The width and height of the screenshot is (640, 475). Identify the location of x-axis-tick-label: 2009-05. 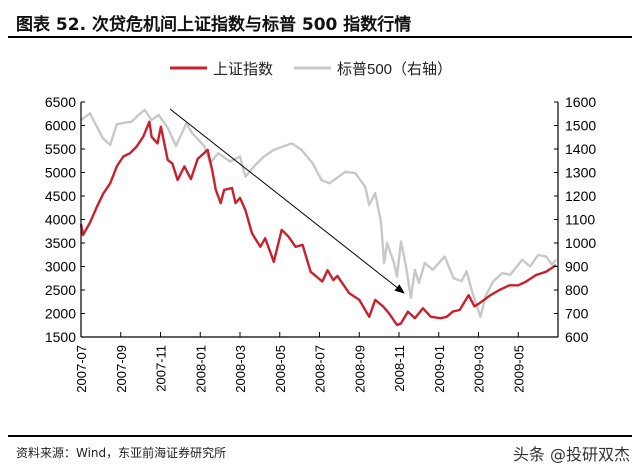
(518, 369).